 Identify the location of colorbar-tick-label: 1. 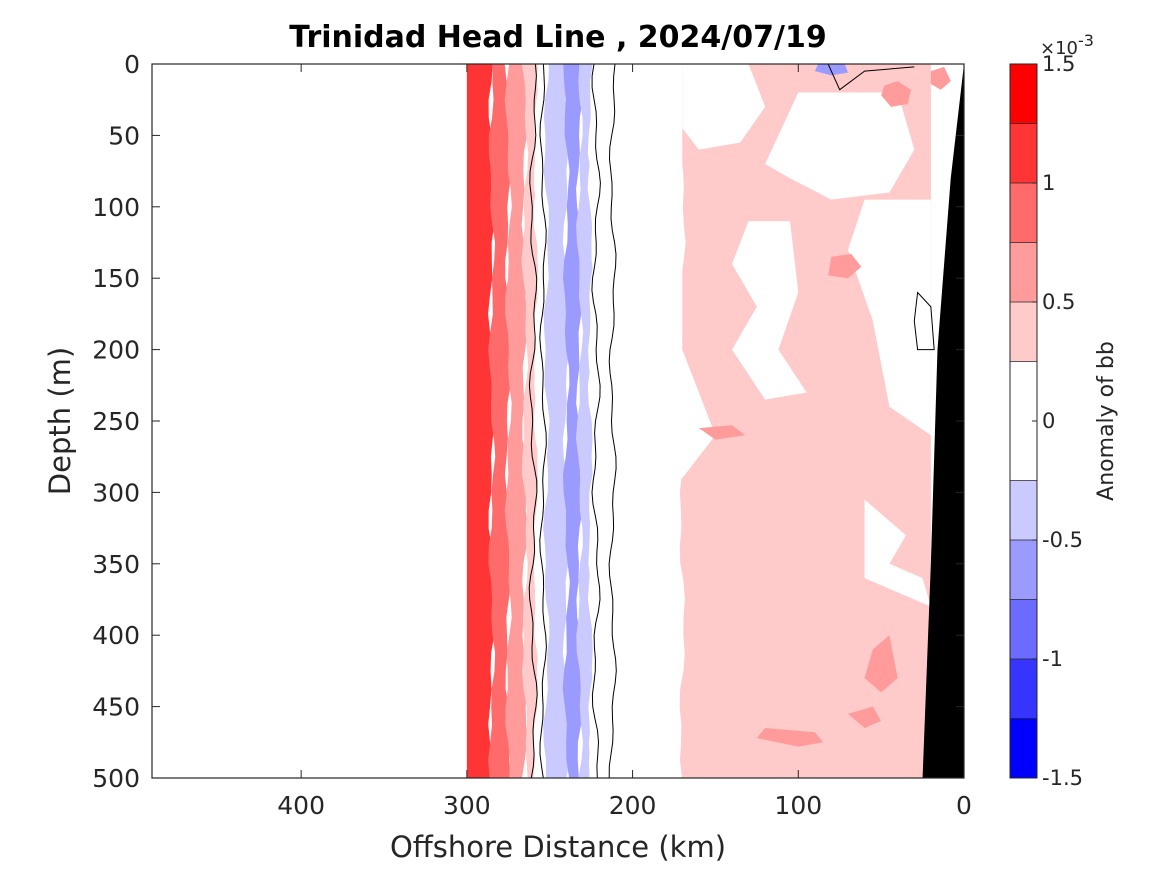
(1048, 183).